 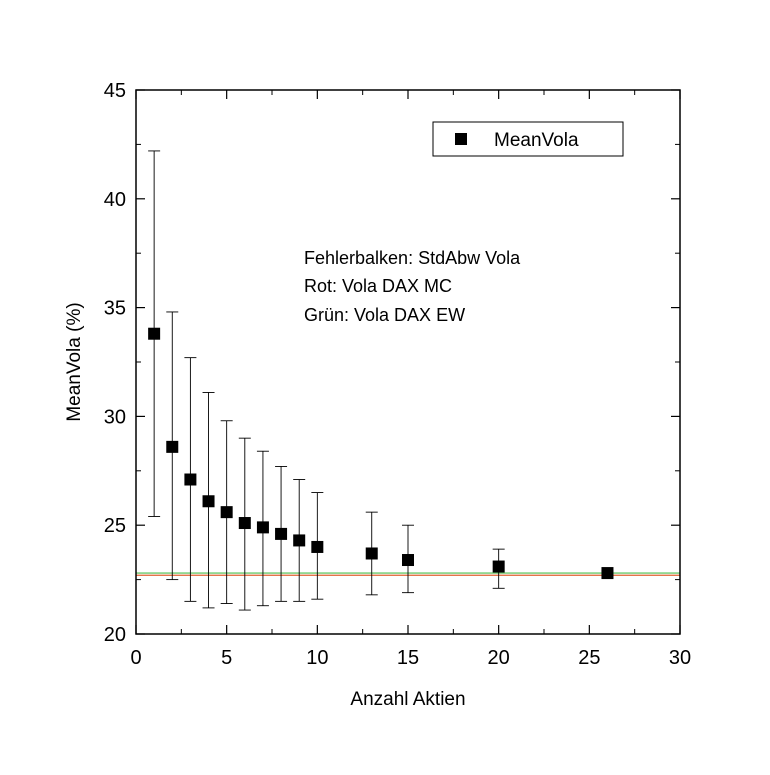 I want to click on y-tick-label: 40, so click(x=115, y=200).